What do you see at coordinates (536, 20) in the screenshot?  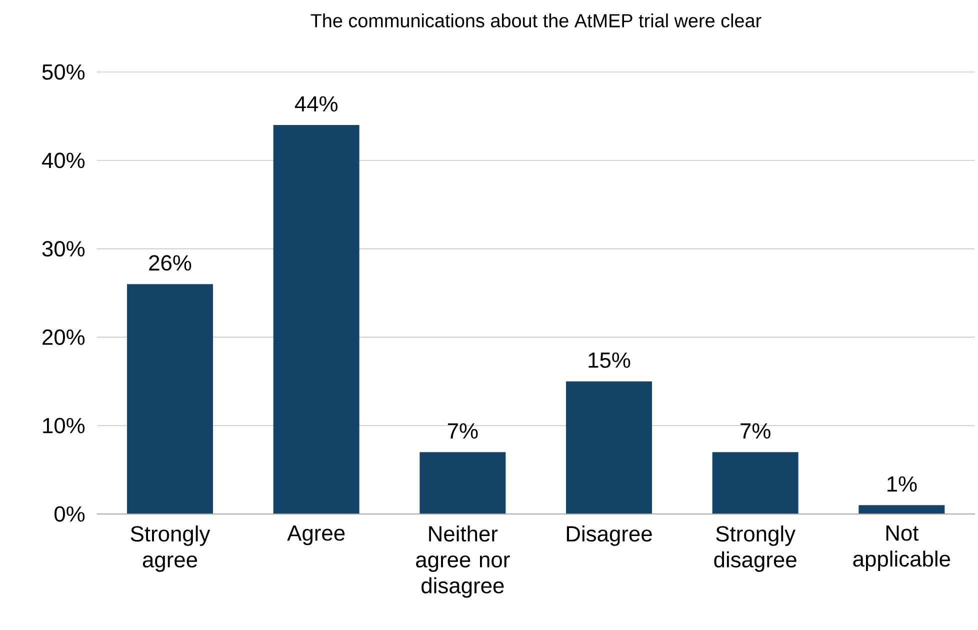 I see `chart-title: The communications about the AtMEP trial were clear` at bounding box center [536, 20].